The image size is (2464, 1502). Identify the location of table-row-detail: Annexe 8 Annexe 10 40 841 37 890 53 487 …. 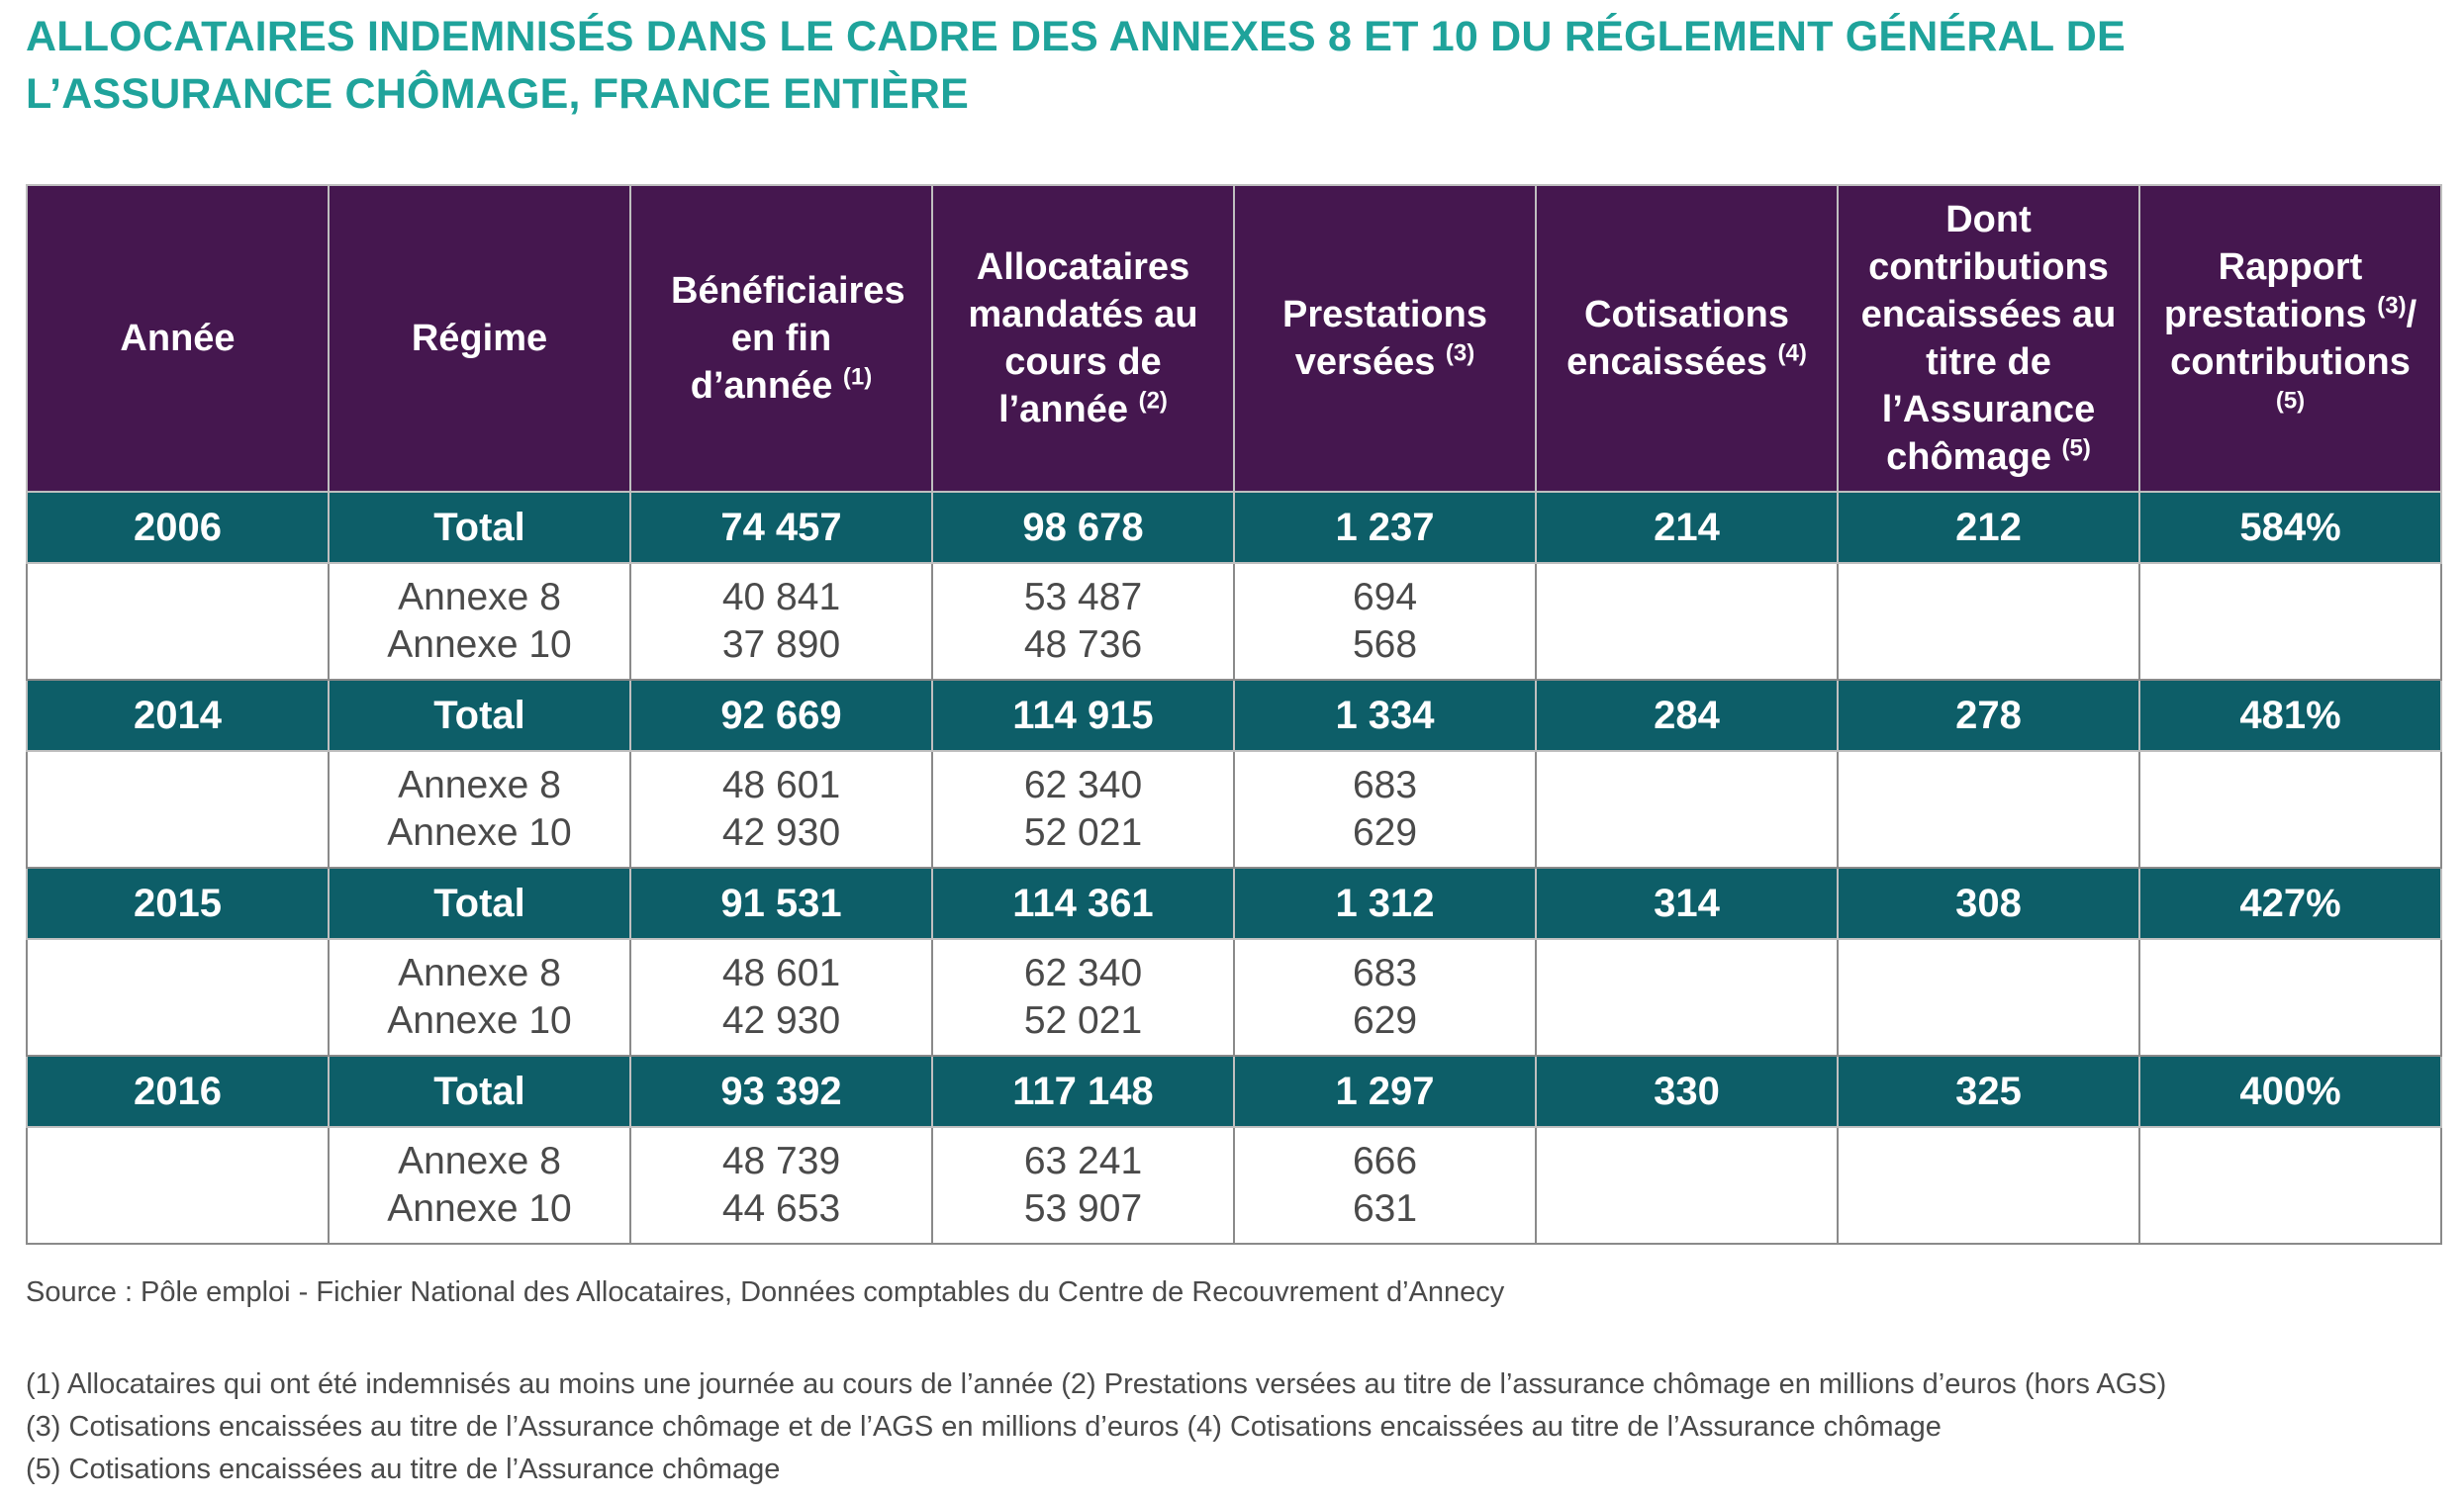
(1234, 622).